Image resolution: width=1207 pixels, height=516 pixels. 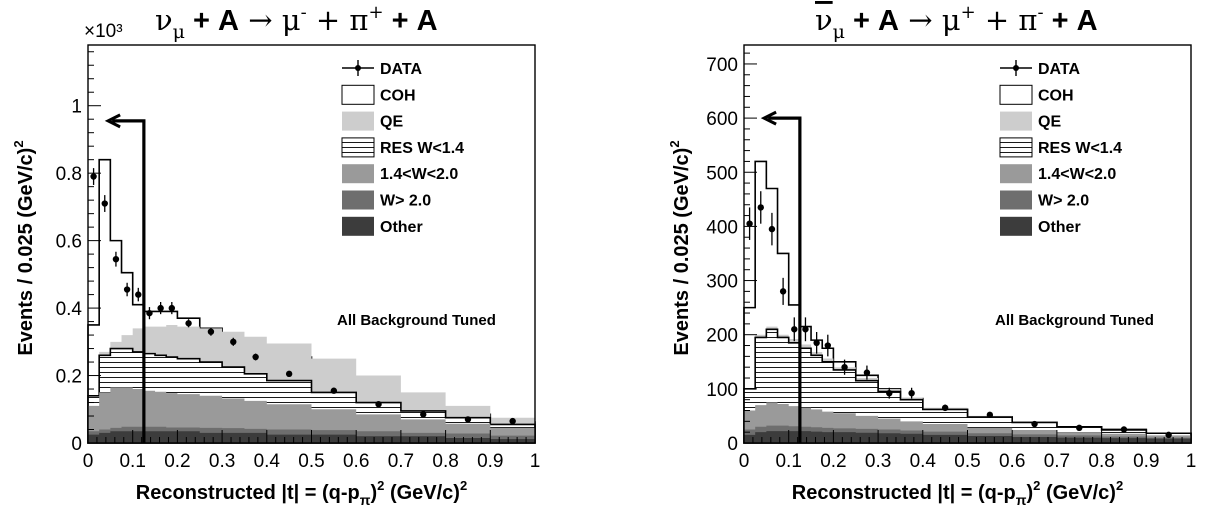 What do you see at coordinates (1056, 95) in the screenshot?
I see `legend-label: COH` at bounding box center [1056, 95].